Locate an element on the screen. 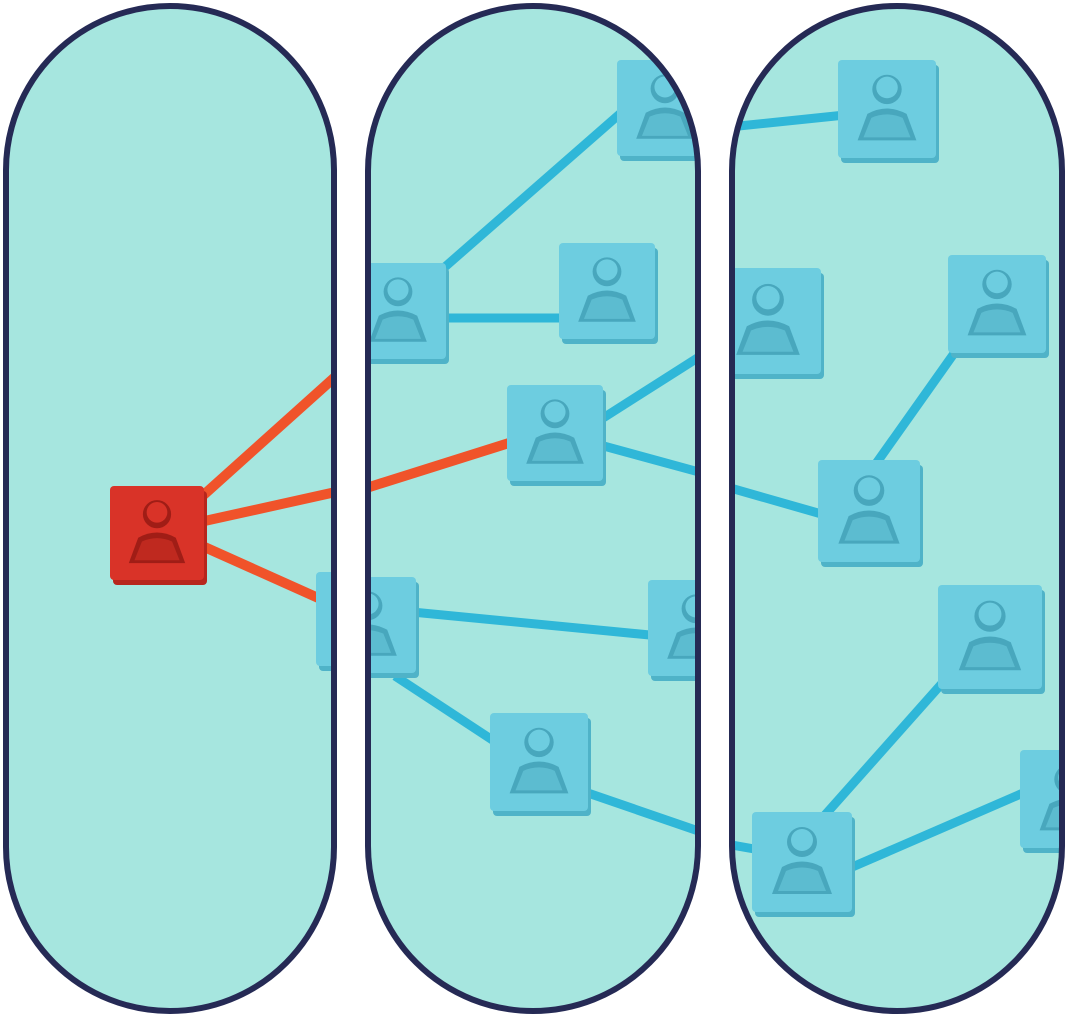  left-panel-nodes is located at coordinates (222, 578).